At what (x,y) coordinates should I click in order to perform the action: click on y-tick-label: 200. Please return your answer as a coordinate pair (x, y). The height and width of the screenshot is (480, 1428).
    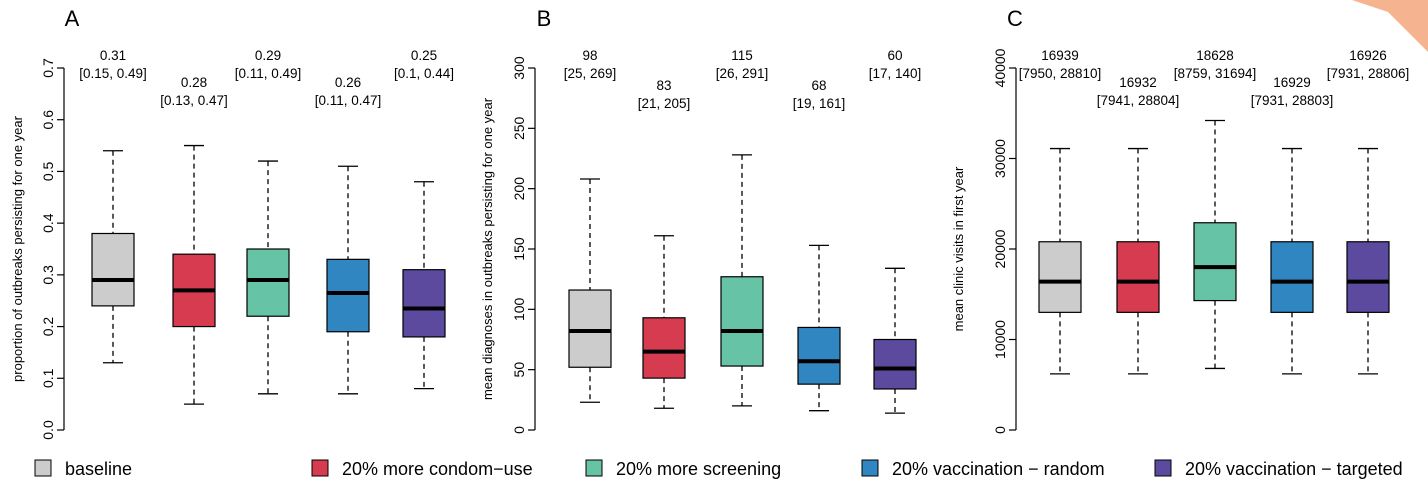
    Looking at the image, I should click on (519, 189).